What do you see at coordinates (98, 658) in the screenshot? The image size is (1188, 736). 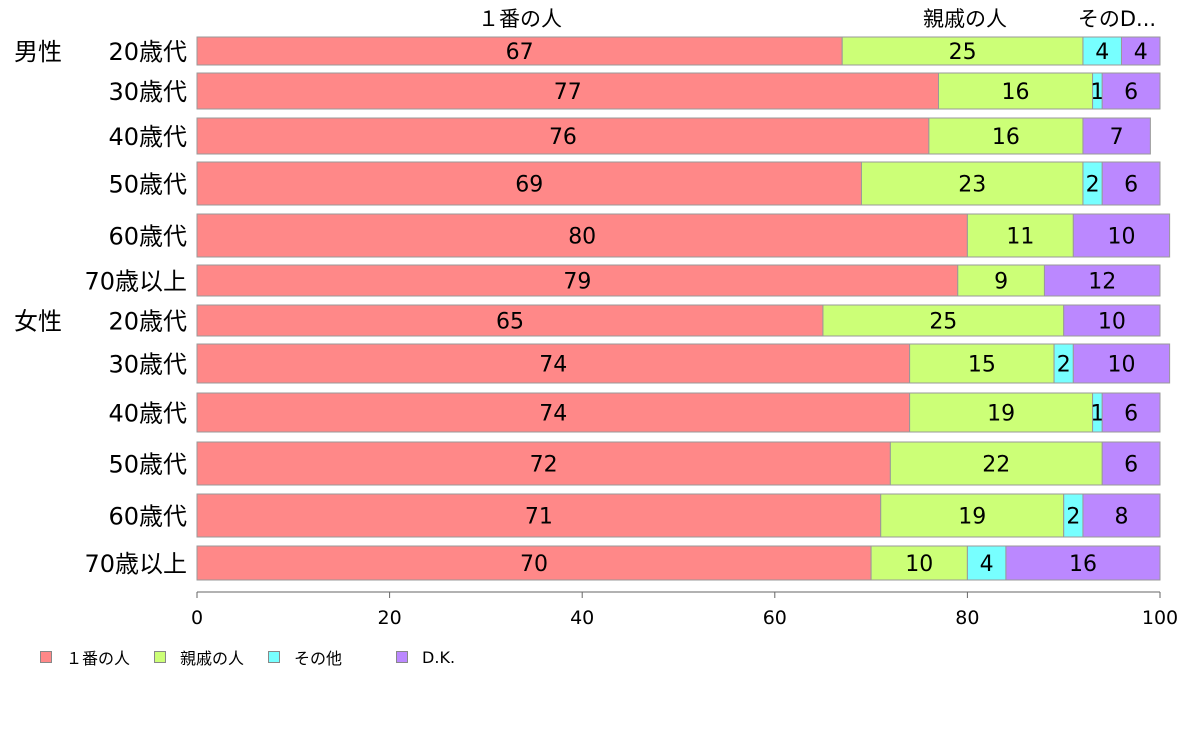 I see `legend-label-1: １番の人` at bounding box center [98, 658].